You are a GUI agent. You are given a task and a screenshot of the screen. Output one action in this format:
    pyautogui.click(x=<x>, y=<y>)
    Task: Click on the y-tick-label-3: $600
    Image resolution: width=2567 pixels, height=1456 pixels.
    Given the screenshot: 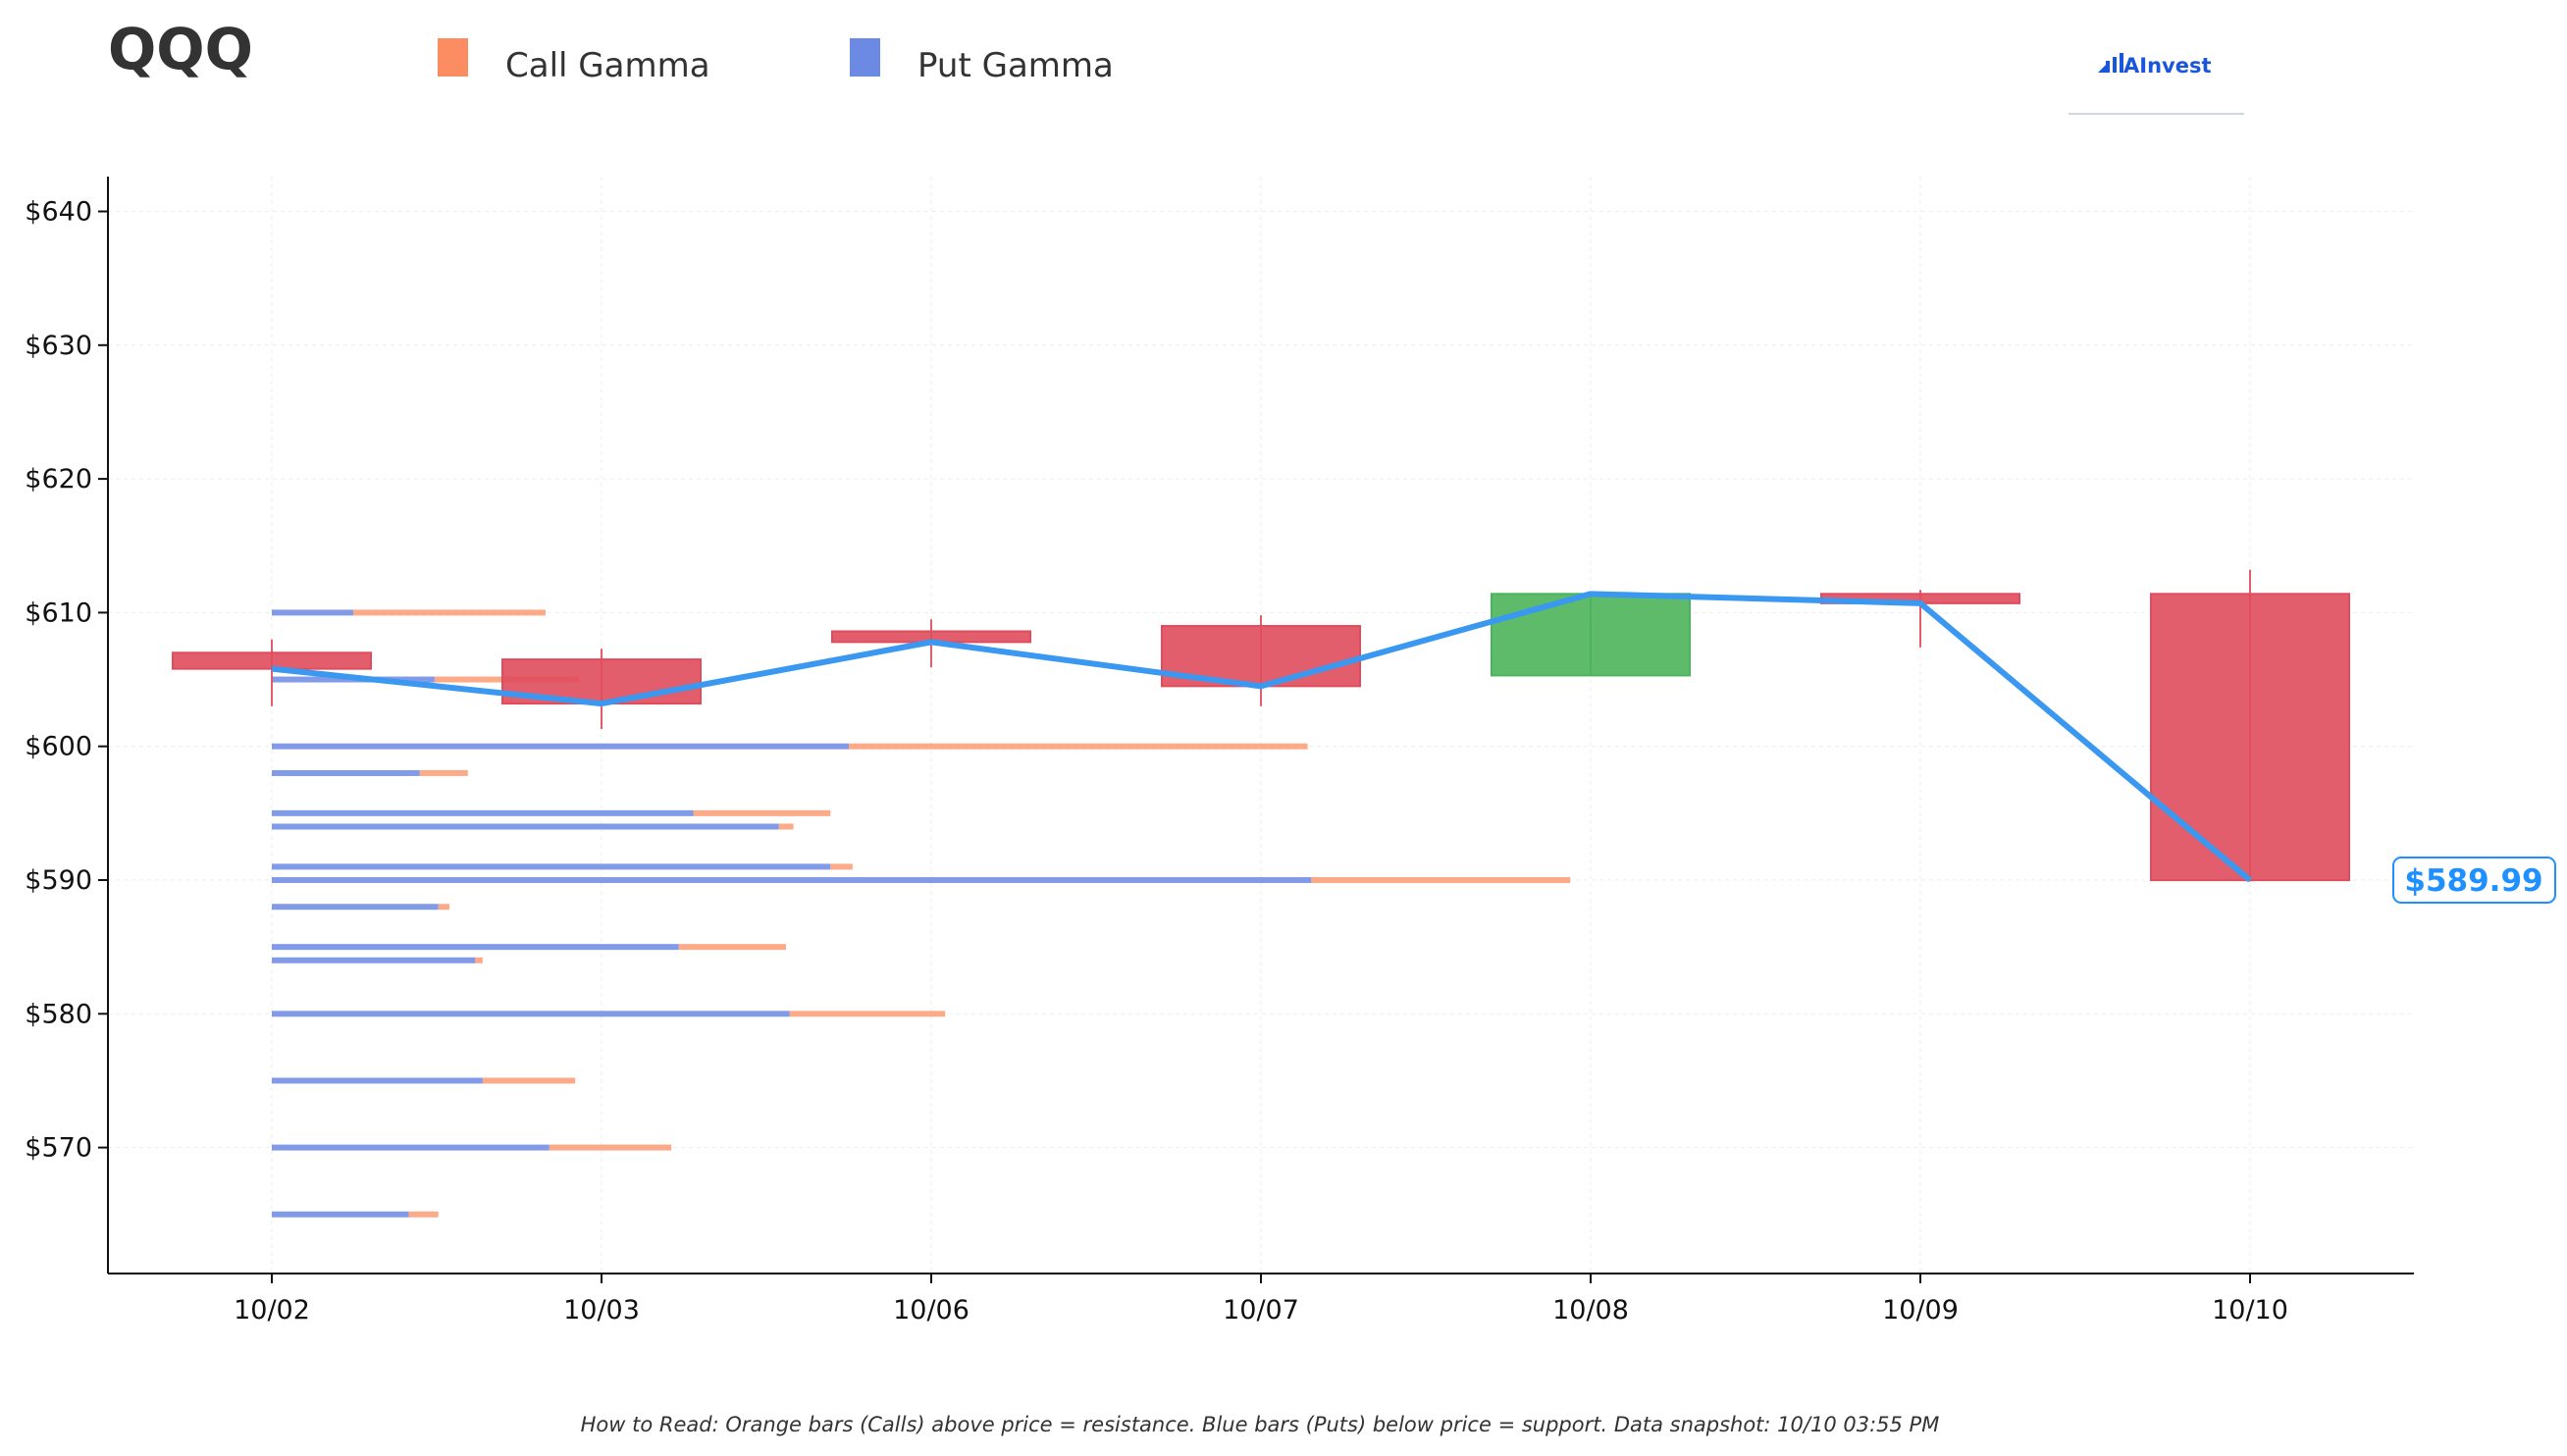 What is the action you would take?
    pyautogui.click(x=58, y=747)
    